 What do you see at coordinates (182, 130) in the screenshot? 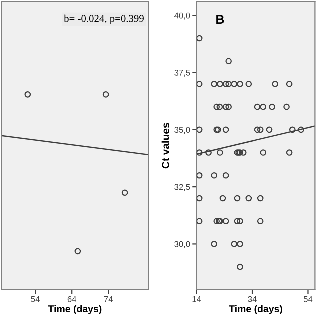
I see `y-tick-label: 35,0` at bounding box center [182, 130].